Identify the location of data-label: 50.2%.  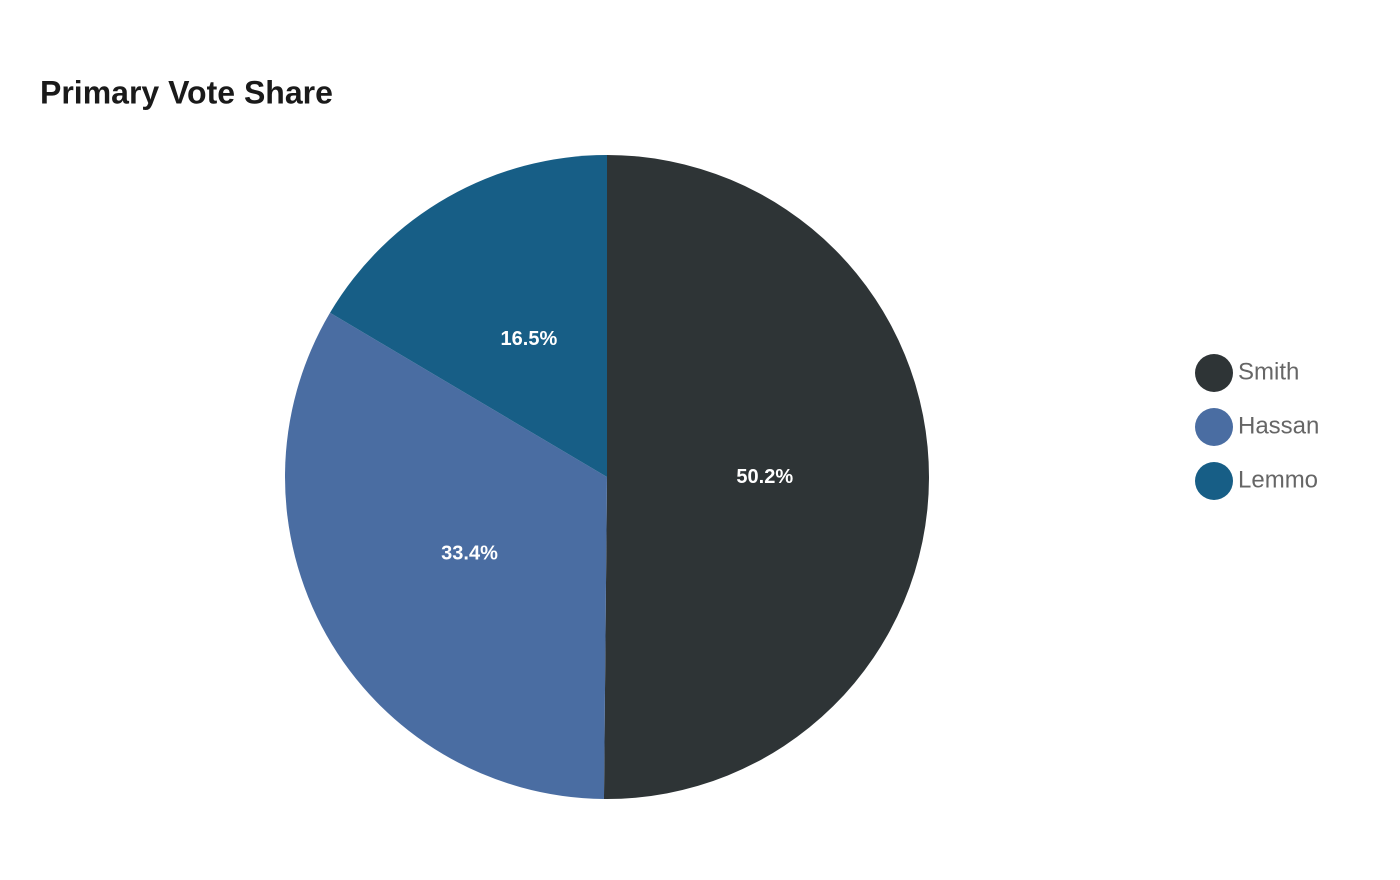
(764, 477).